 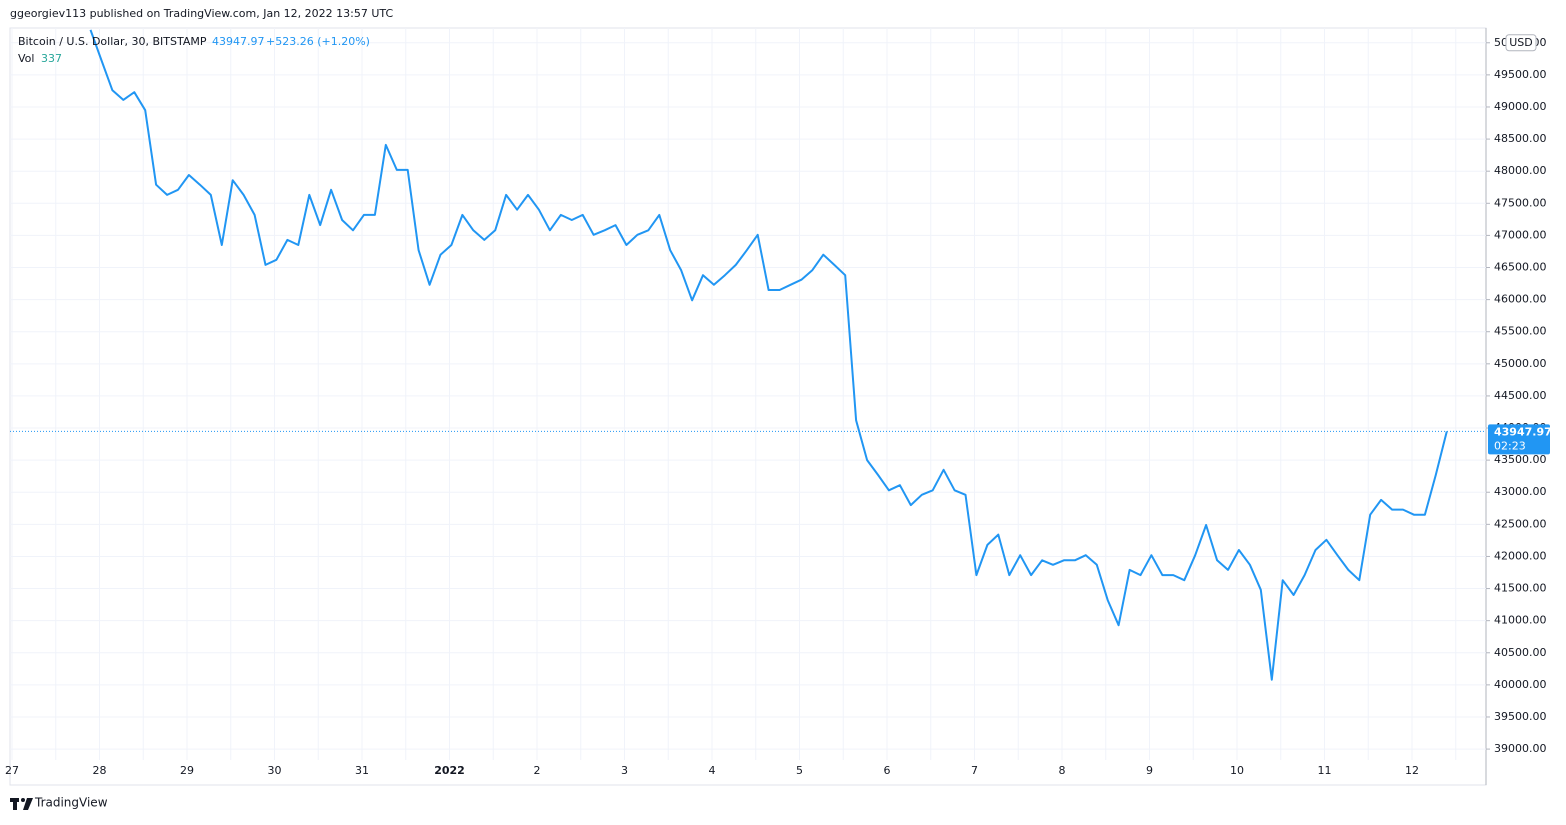 What do you see at coordinates (624, 770) in the screenshot?
I see `x-tick-label: 3` at bounding box center [624, 770].